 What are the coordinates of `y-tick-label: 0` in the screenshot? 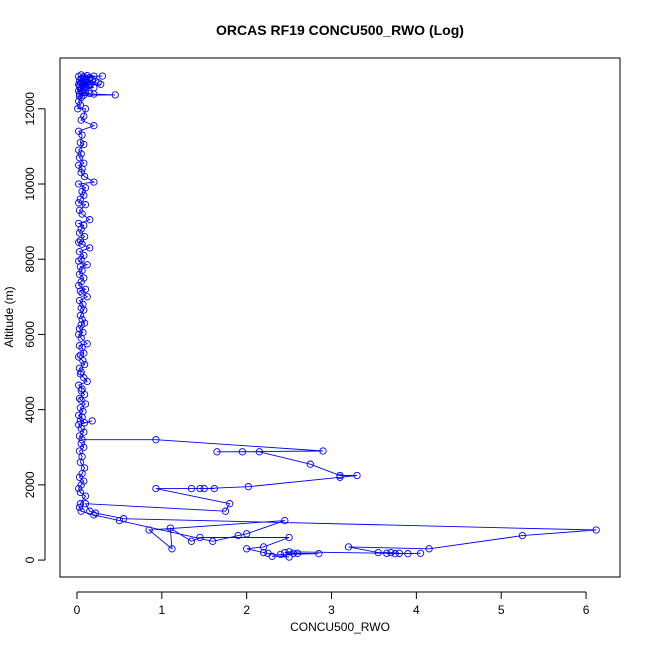 It's located at (30, 559).